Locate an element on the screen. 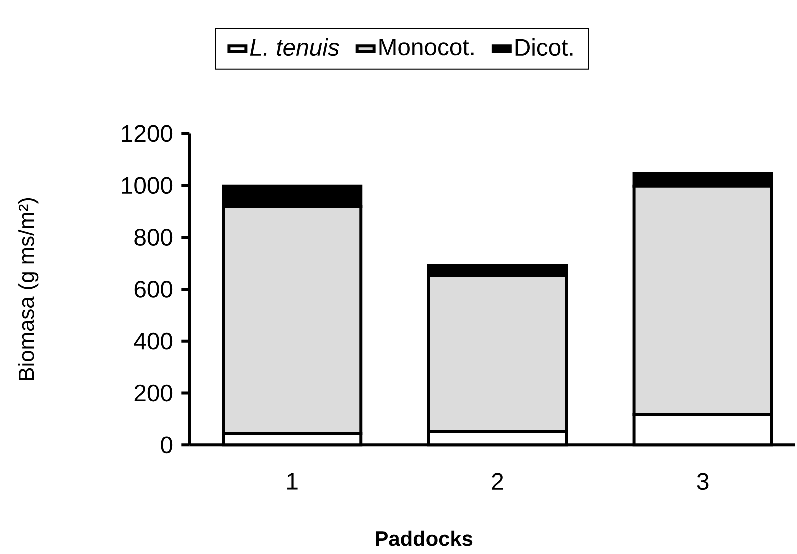  y-tick-label: 800 is located at coordinates (153, 237).